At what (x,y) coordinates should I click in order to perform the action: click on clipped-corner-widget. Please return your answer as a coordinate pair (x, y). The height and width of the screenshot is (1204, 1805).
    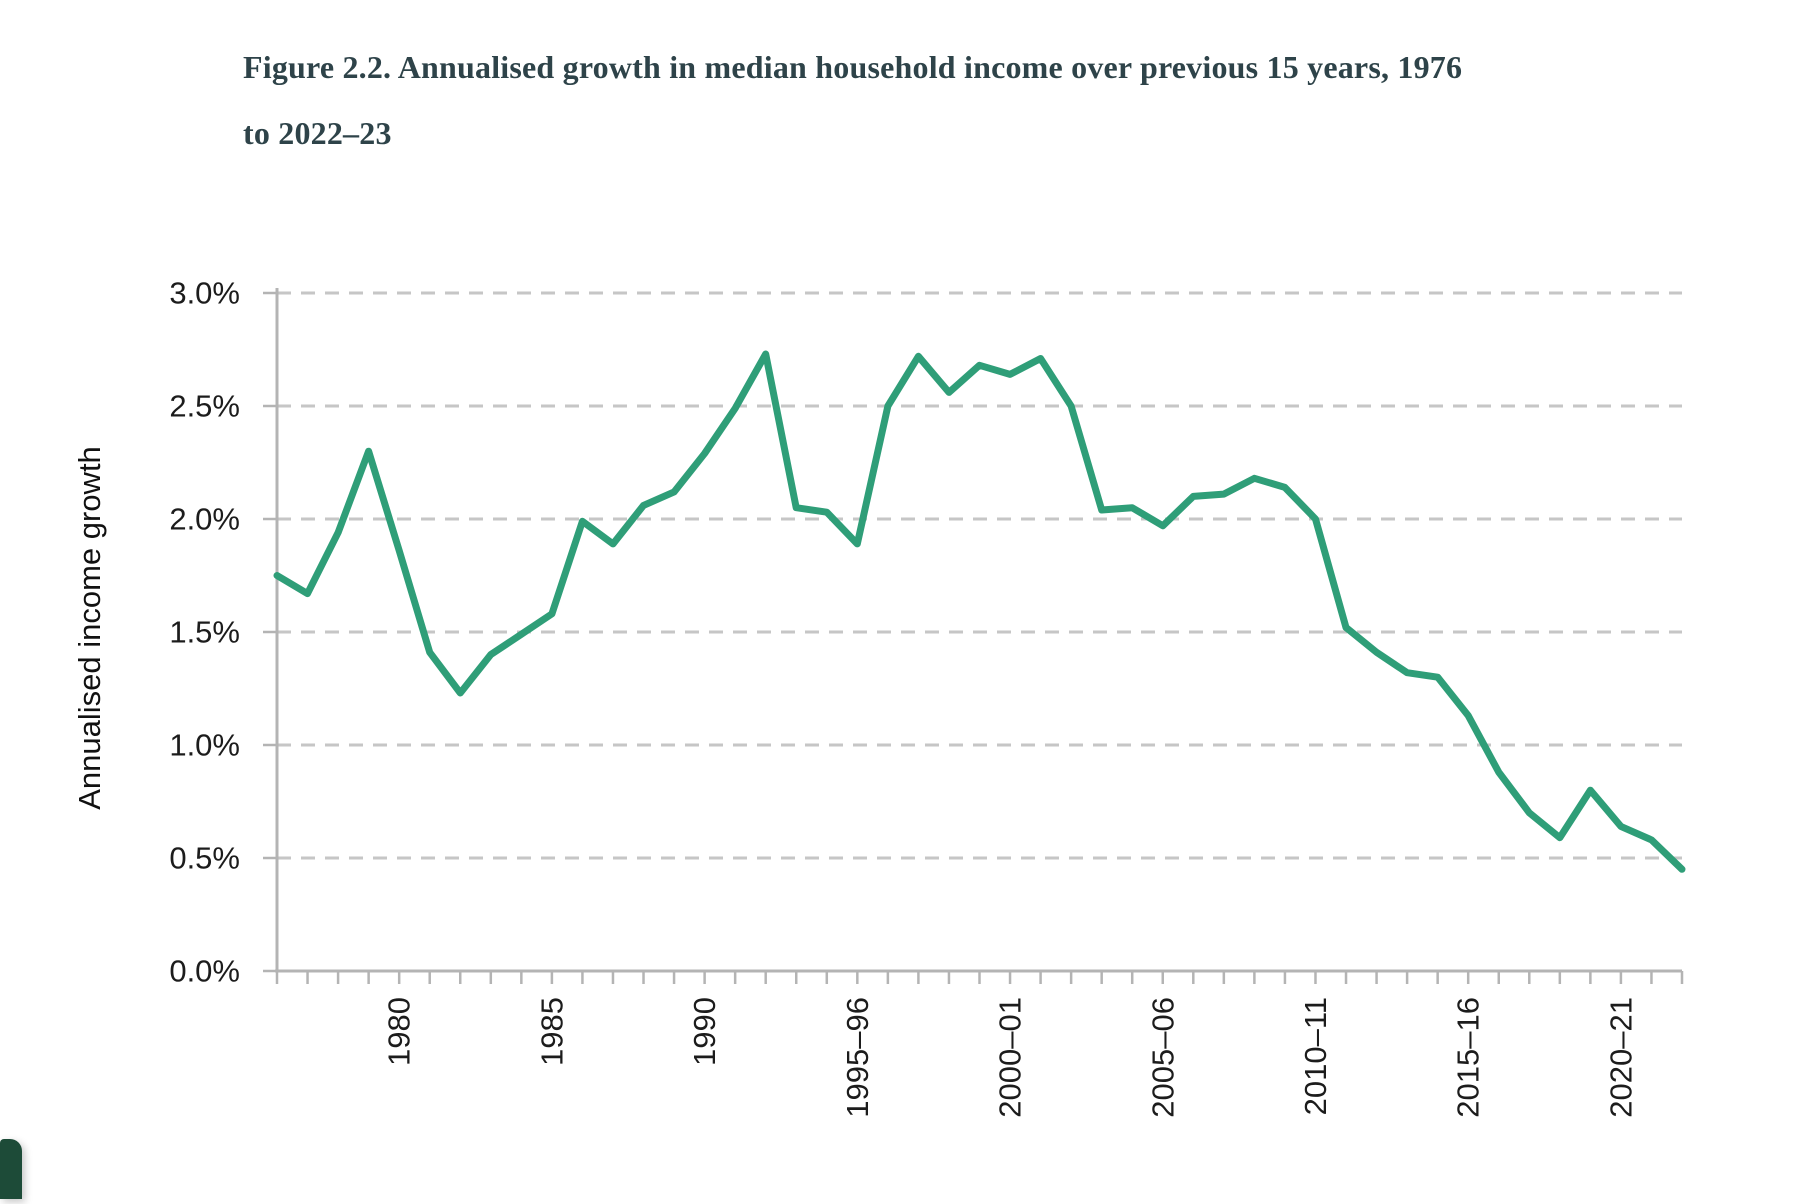
    Looking at the image, I should click on (11, 1169).